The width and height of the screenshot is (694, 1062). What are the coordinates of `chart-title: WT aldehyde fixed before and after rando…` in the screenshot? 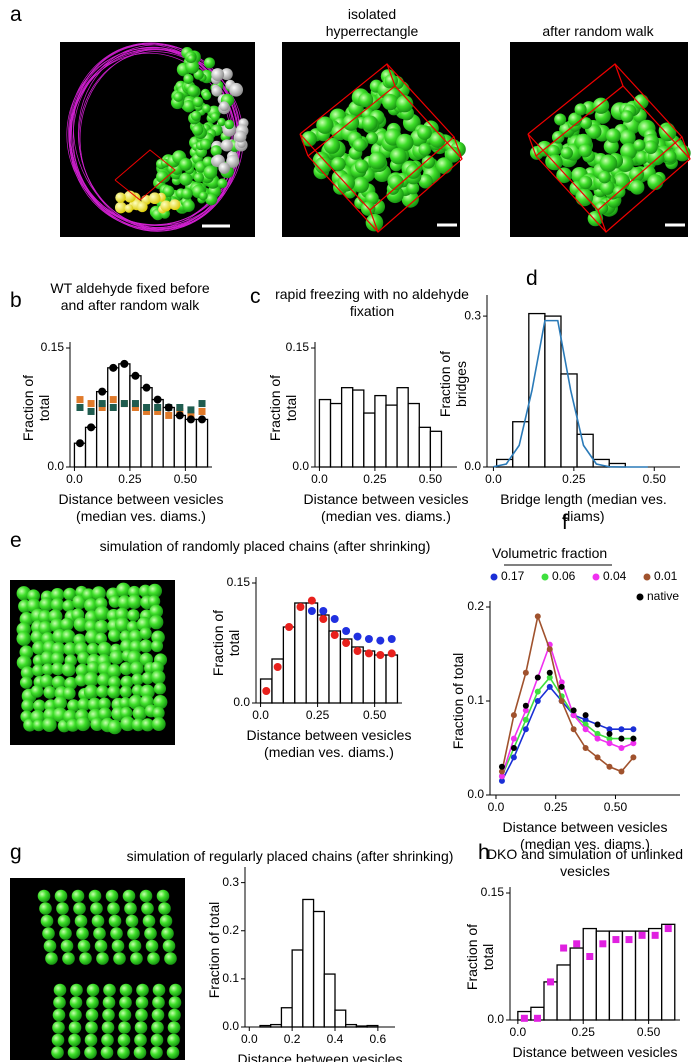 It's located at (130, 296).